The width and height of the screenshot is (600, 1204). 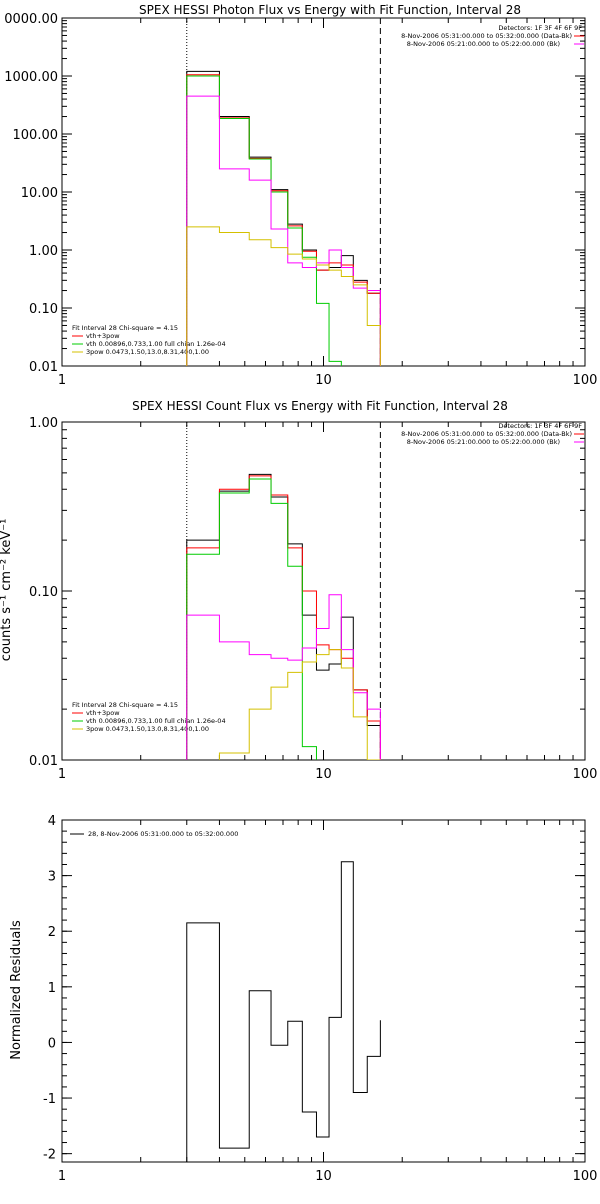 I want to click on y-tick-label: -2, so click(x=49, y=1155).